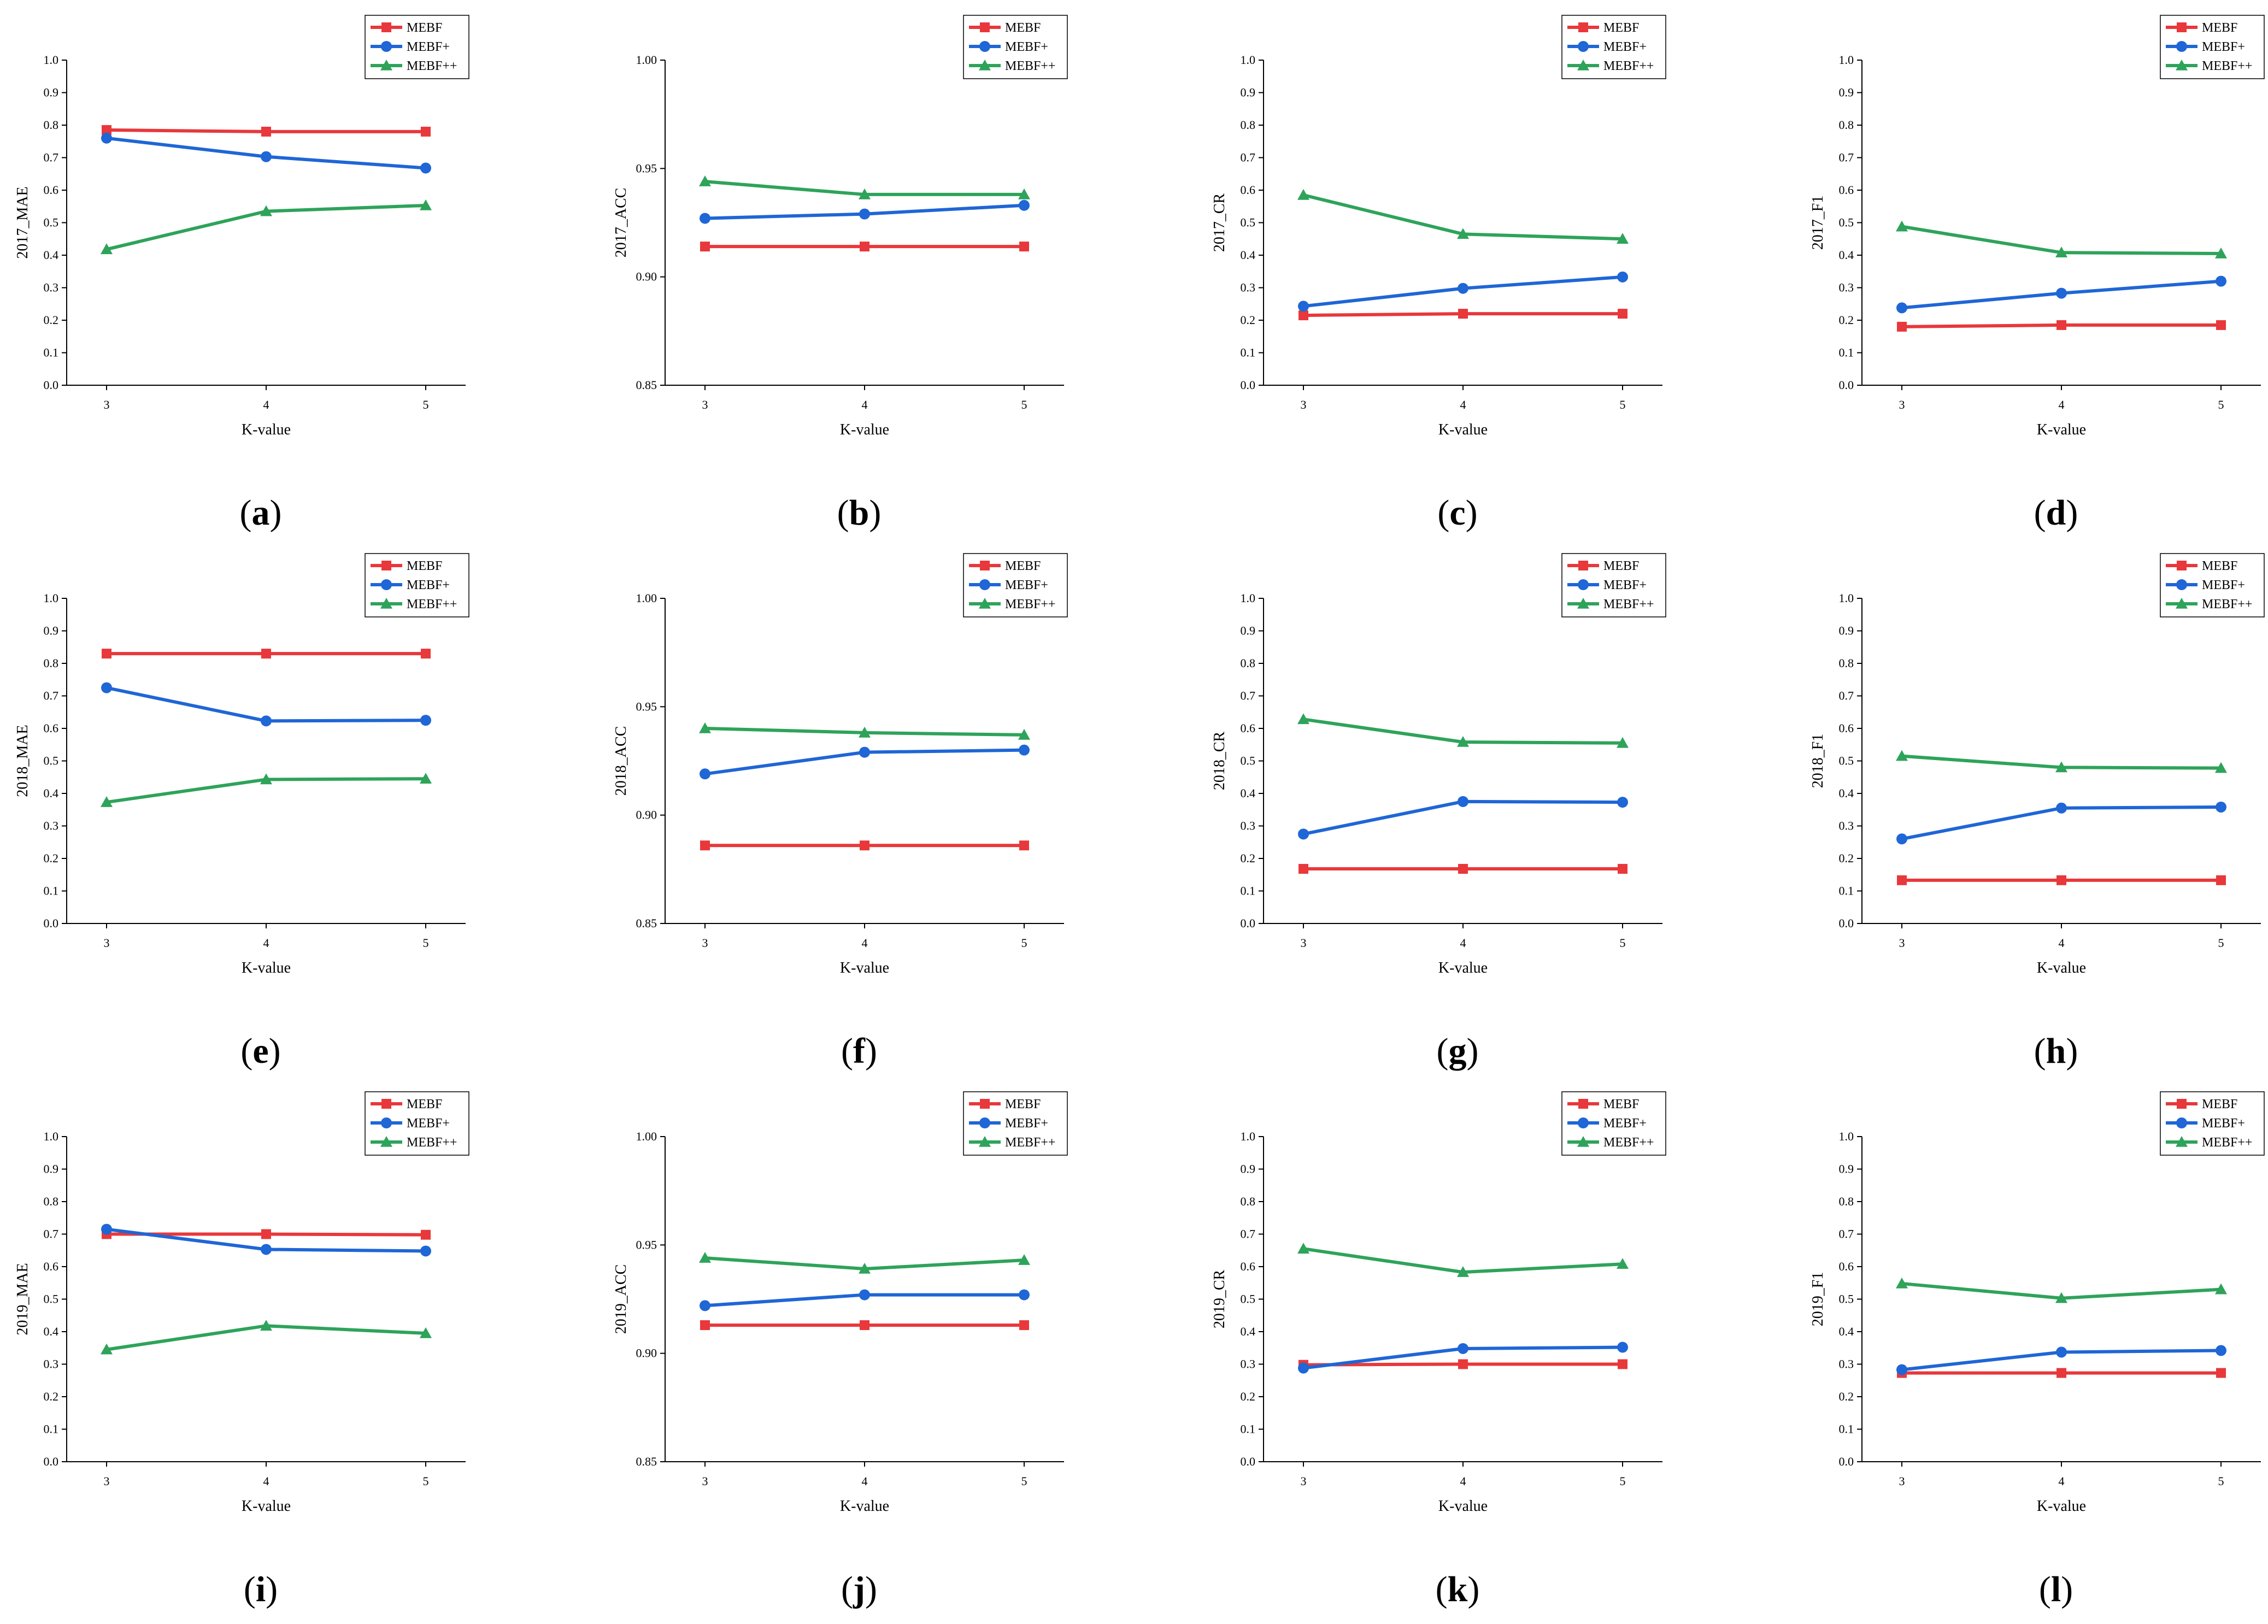 Image resolution: width=2268 pixels, height=1624 pixels. Describe the element at coordinates (260, 1051) in the screenshot. I see `panel-caption: (e)` at that location.